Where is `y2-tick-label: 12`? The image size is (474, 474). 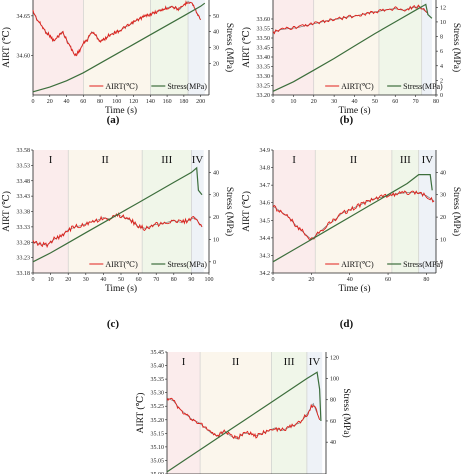
y2-tick-label: 12 is located at coordinates (443, 8).